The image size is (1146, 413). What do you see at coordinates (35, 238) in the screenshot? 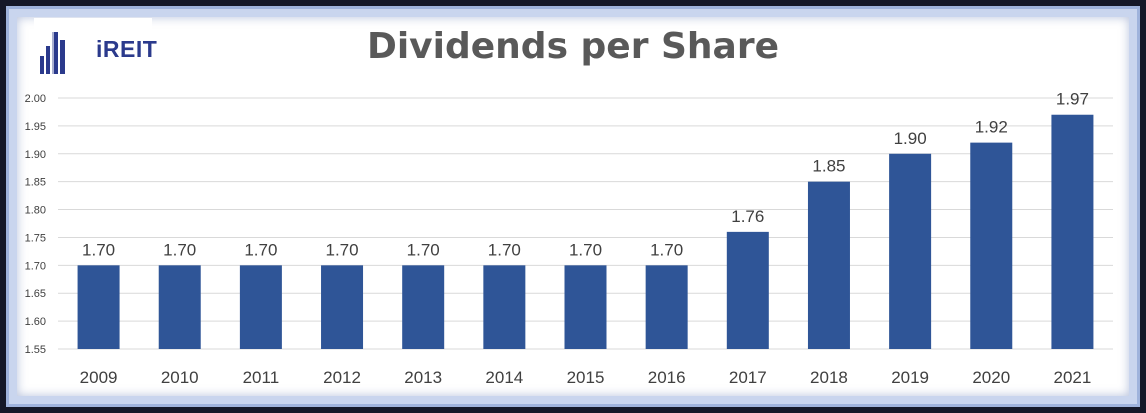
I see `y-tick-label: 1.75` at bounding box center [35, 238].